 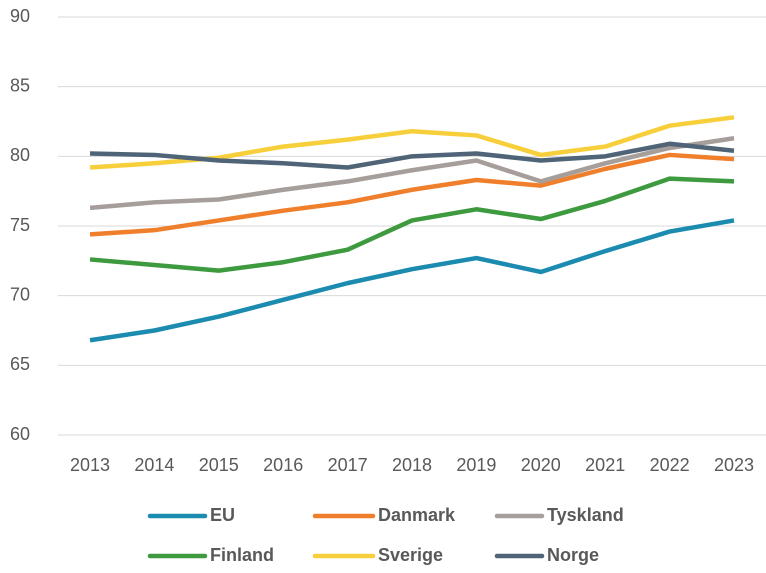 What do you see at coordinates (20, 294) in the screenshot?
I see `y-tick-label: 70` at bounding box center [20, 294].